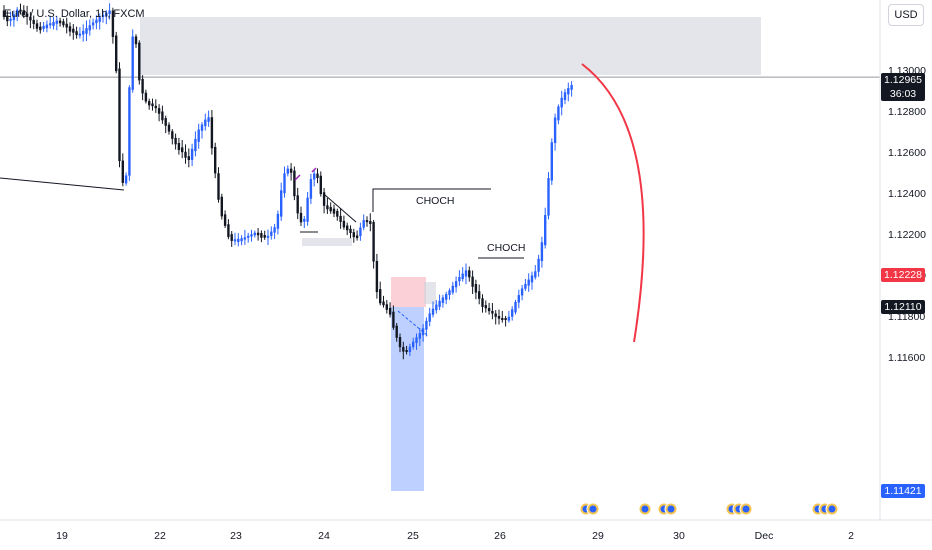  Describe the element at coordinates (903, 87) in the screenshot. I see `current-price-tag: 1.12965 36:03` at that location.